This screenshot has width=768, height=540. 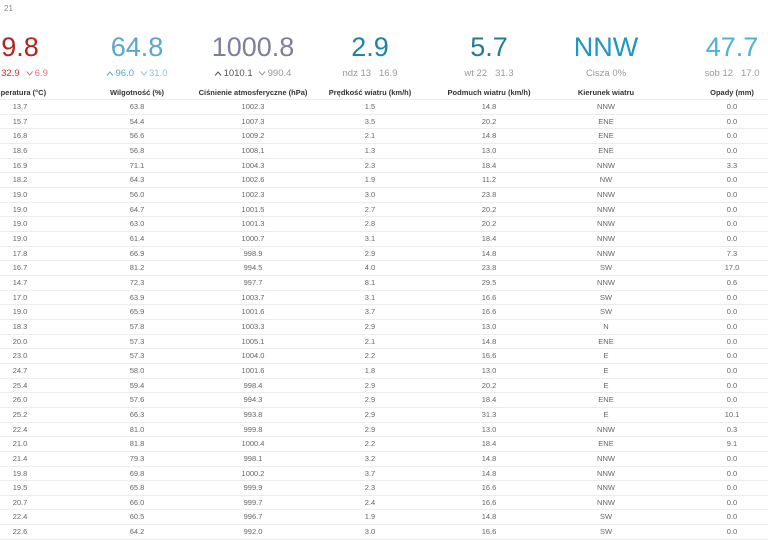 What do you see at coordinates (20, 502) in the screenshot?
I see `table-cell: 20.7` at bounding box center [20, 502].